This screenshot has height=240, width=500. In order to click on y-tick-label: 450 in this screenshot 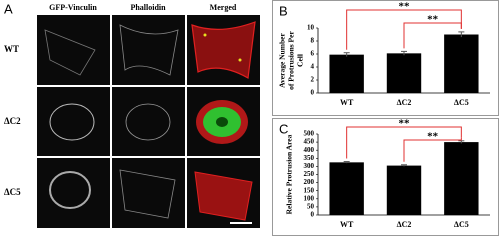, I will do `click(309, 142)`.